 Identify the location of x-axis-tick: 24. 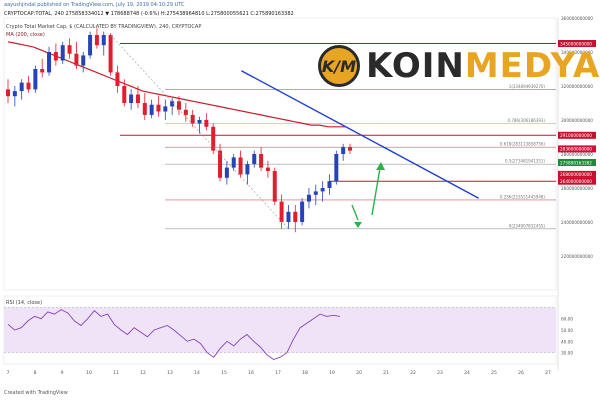
(467, 373).